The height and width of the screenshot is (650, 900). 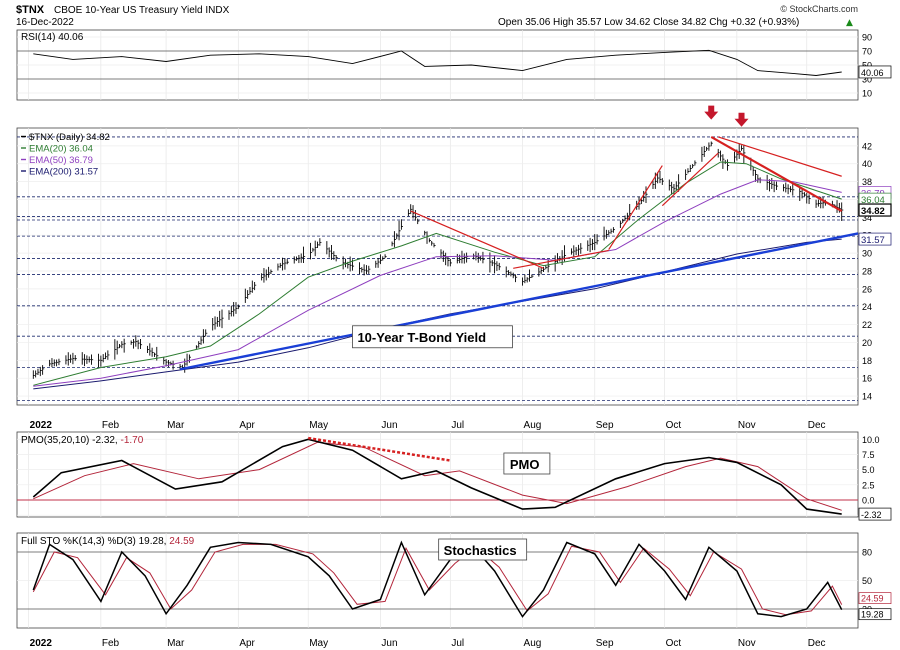 I want to click on price-tick-label: 38, so click(x=867, y=182).